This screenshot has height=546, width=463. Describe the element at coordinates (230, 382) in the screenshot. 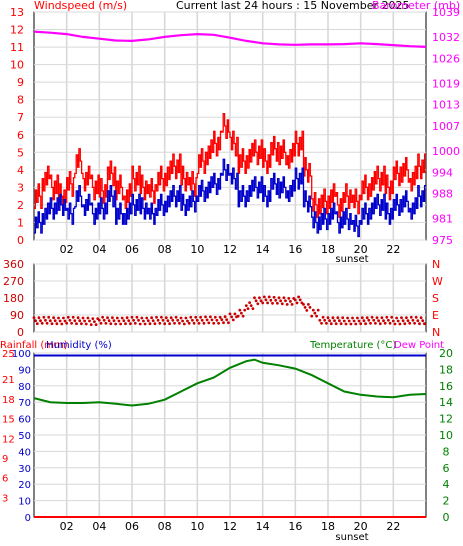

I see `temperature-series-line` at that location.